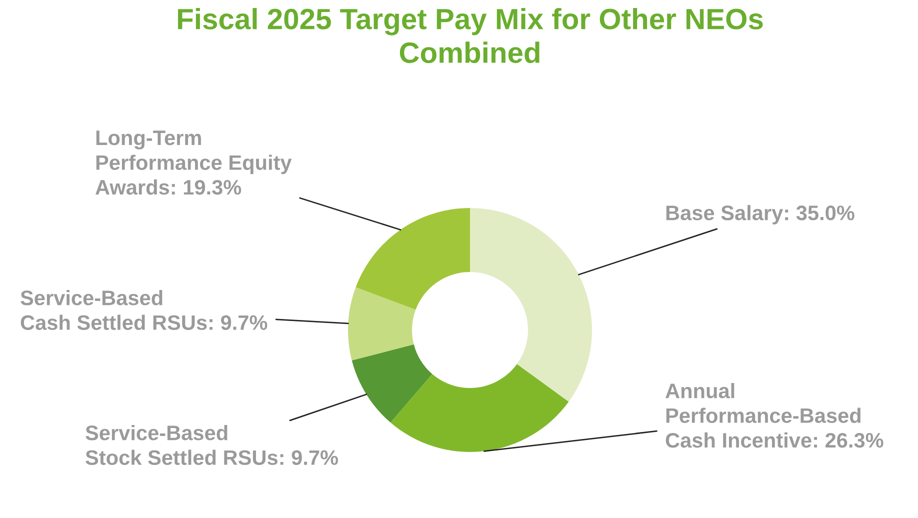 Image resolution: width=918 pixels, height=518 pixels. I want to click on slice-label: Base Salary: 35.0%, so click(760, 214).